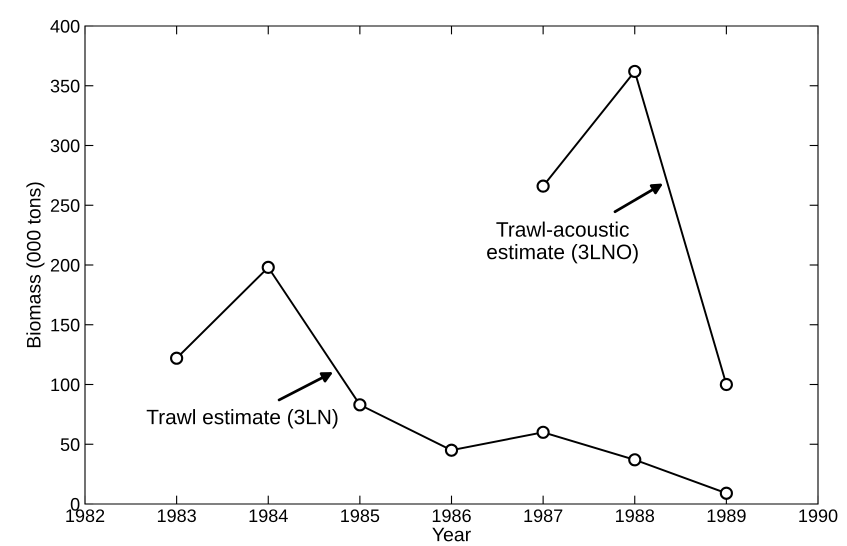  I want to click on x-tick-label: 1984, so click(269, 515).